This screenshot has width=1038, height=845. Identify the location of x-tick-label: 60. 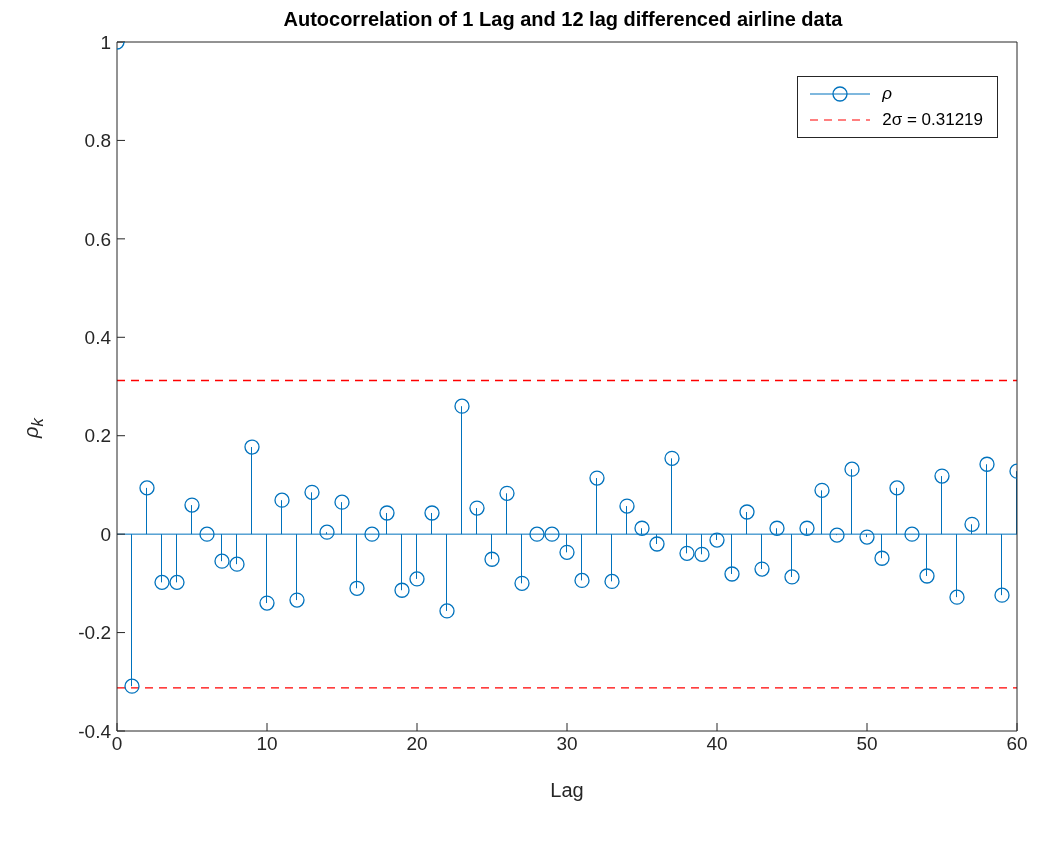
(1017, 744).